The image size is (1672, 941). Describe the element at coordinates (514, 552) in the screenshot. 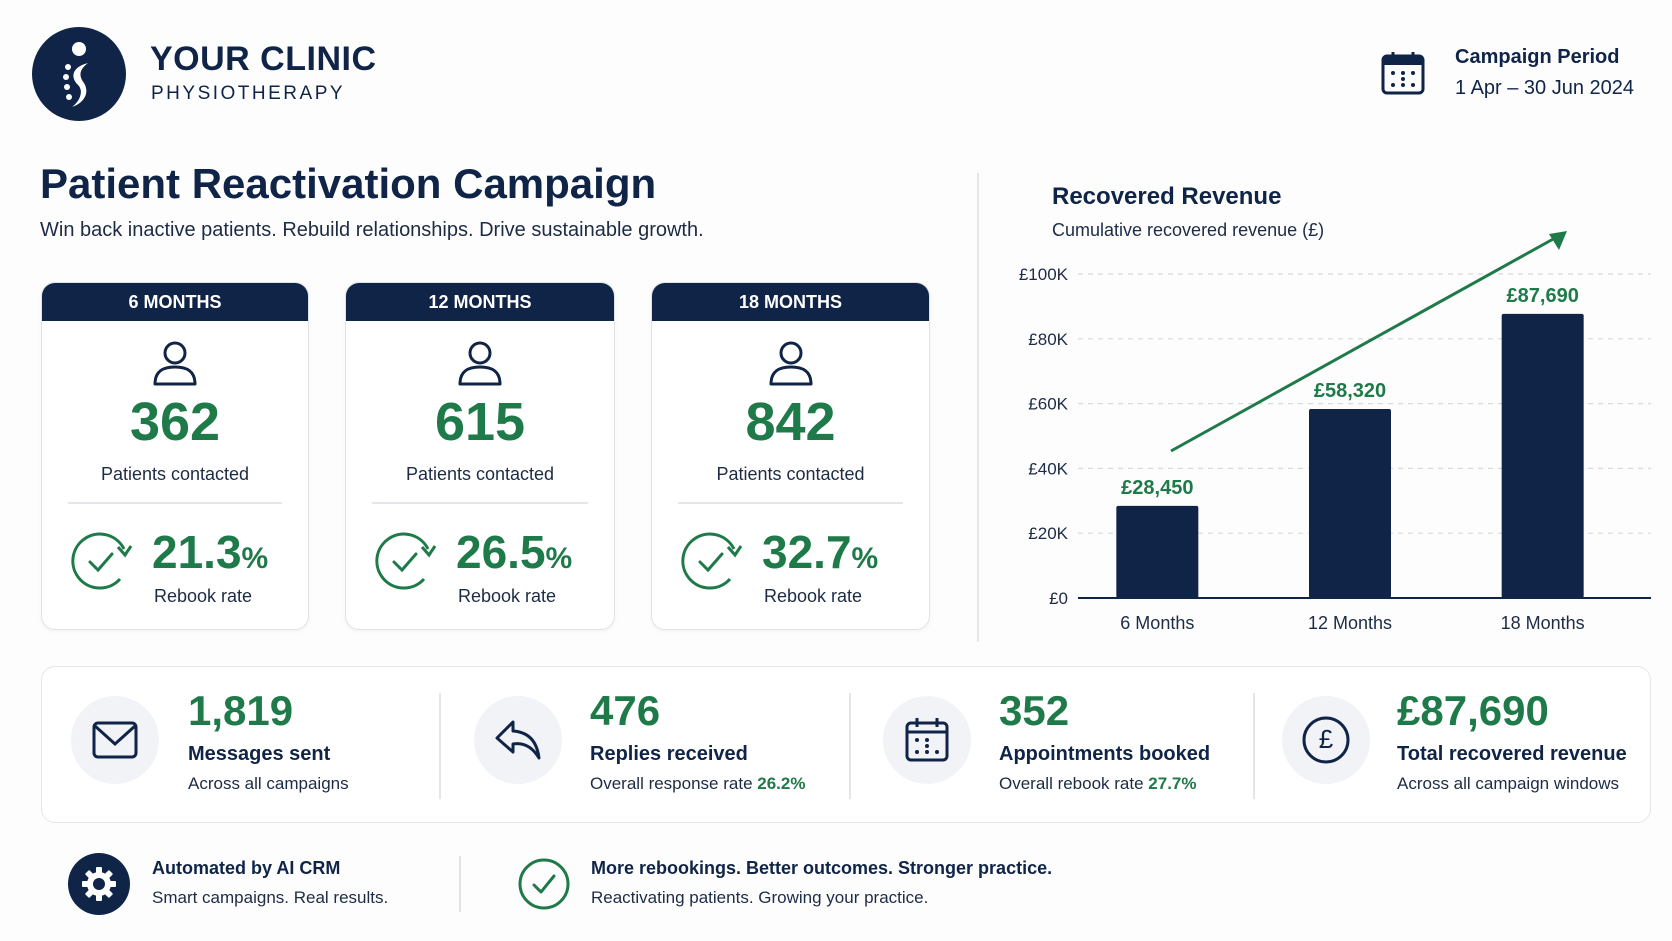

I see `rebook-rate-value: 26.5%` at that location.